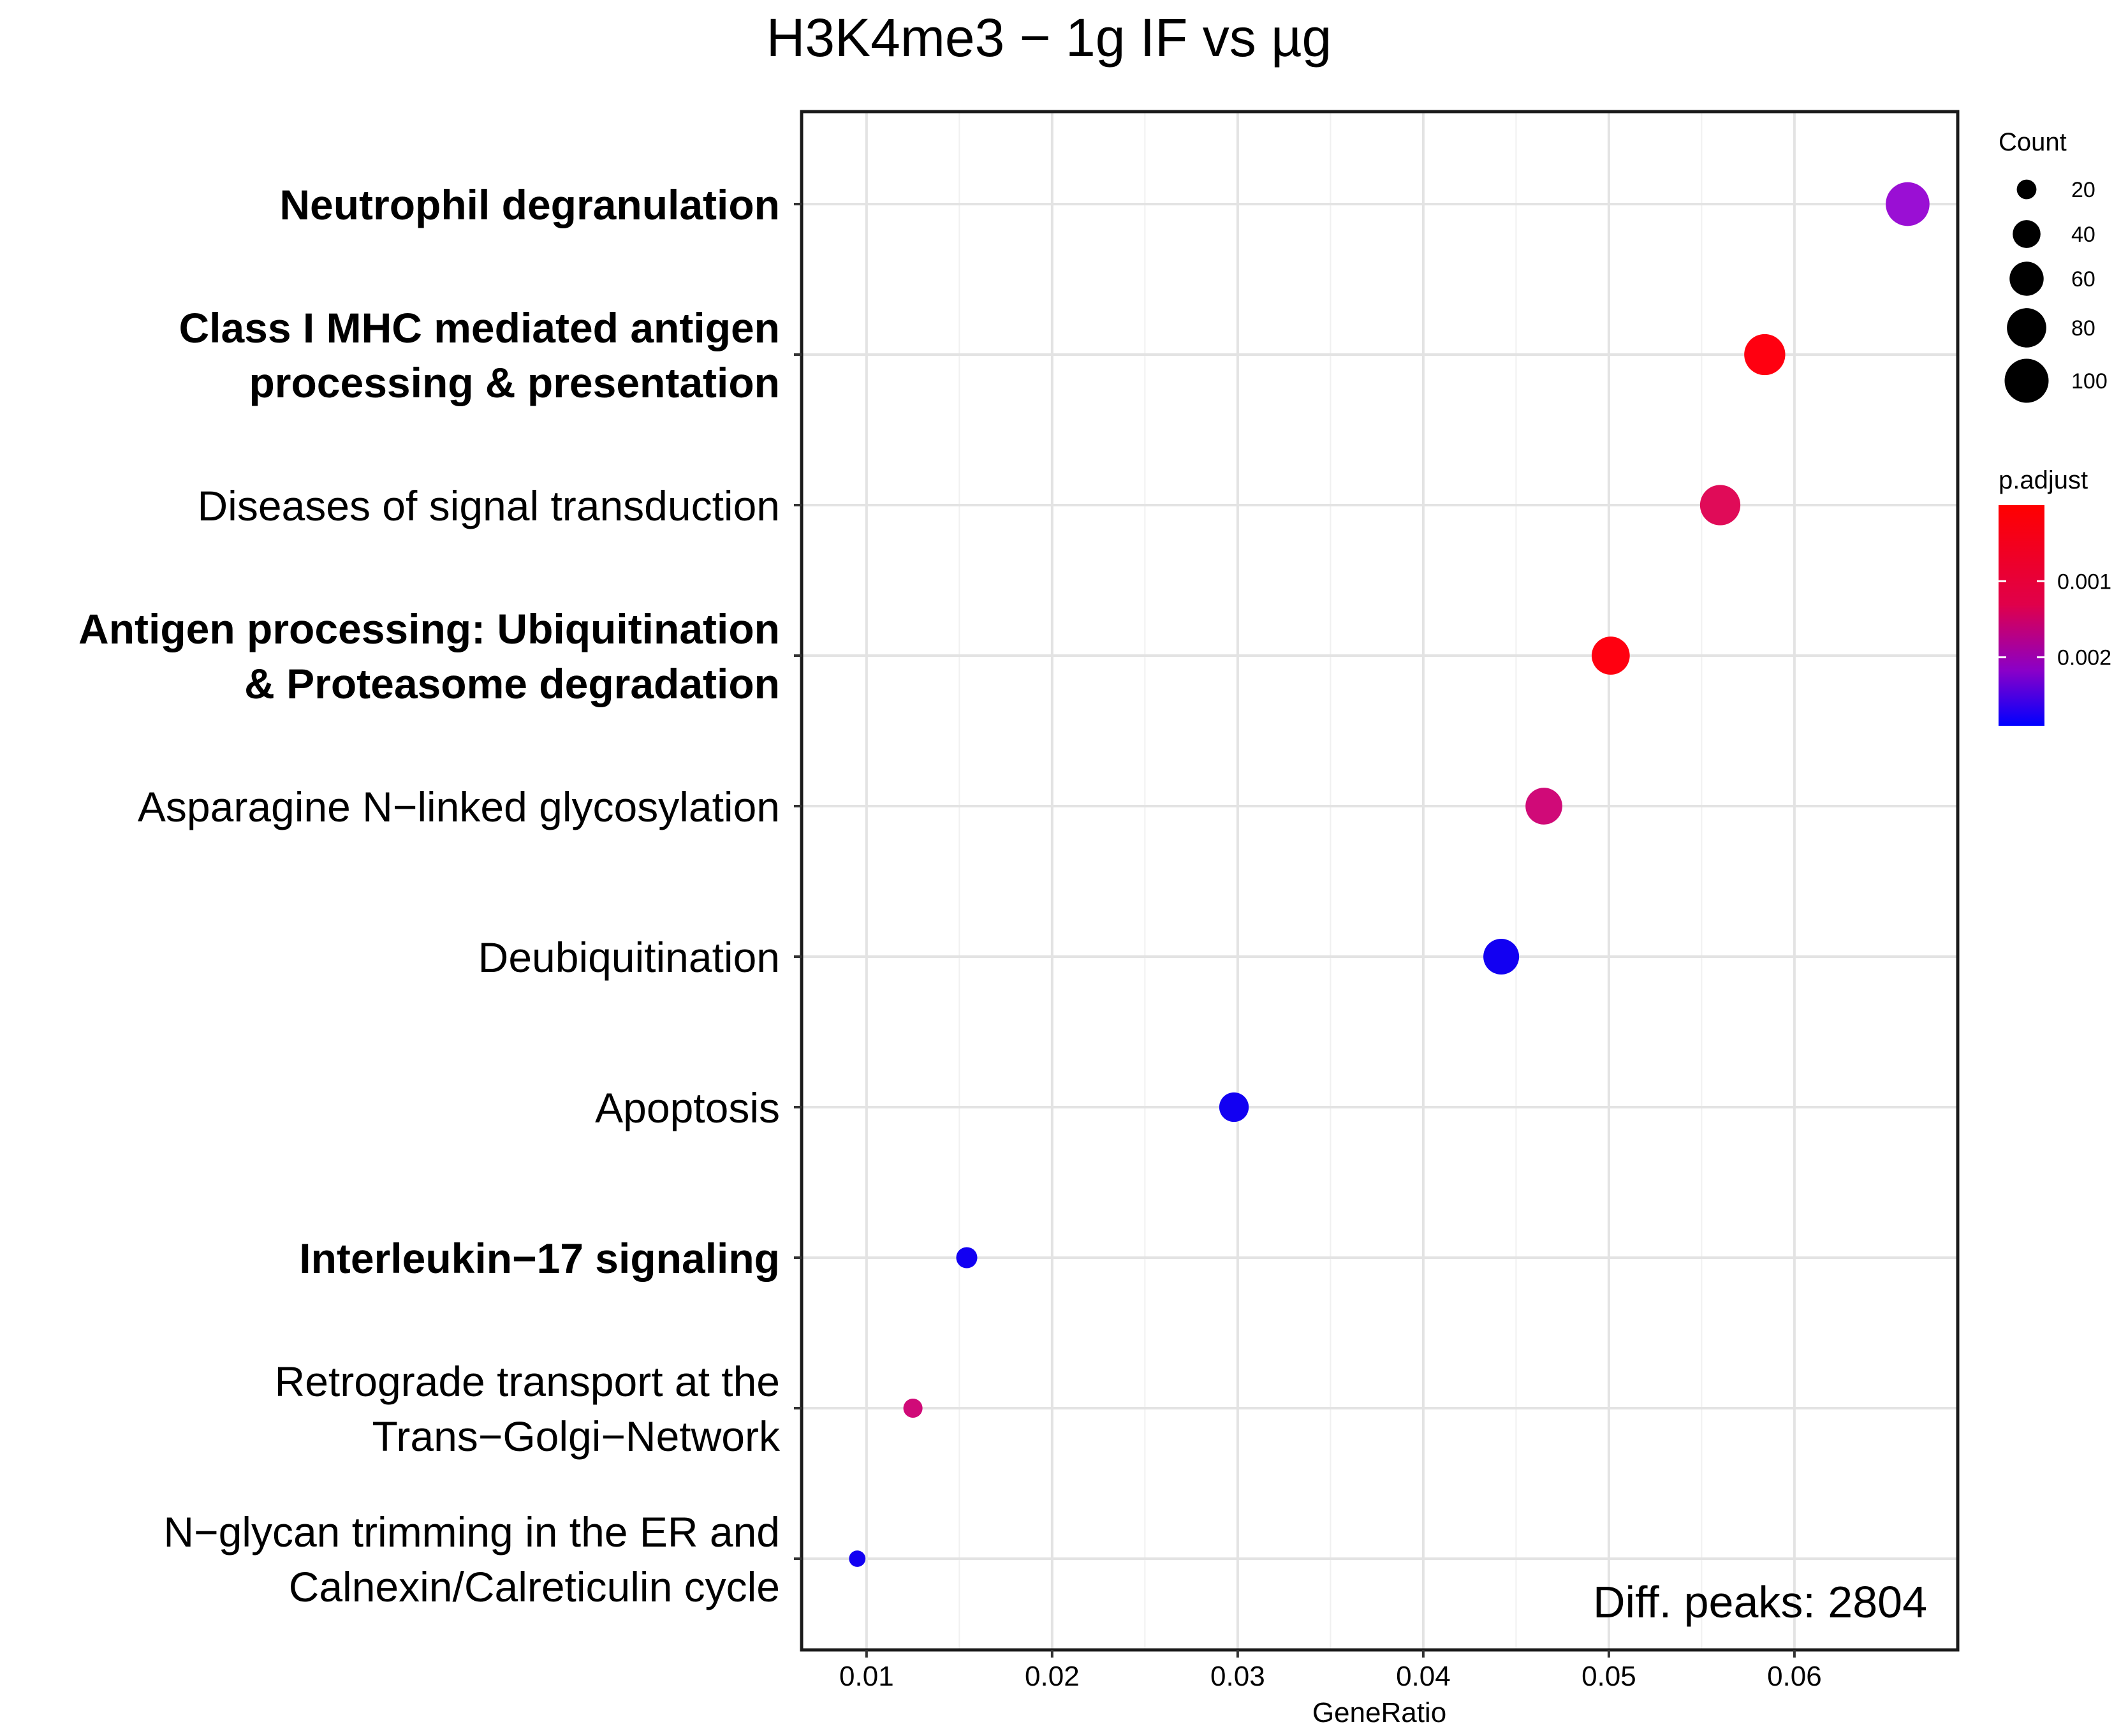  Describe the element at coordinates (527, 1381) in the screenshot. I see `category-label: Retrograde transport at the` at that location.